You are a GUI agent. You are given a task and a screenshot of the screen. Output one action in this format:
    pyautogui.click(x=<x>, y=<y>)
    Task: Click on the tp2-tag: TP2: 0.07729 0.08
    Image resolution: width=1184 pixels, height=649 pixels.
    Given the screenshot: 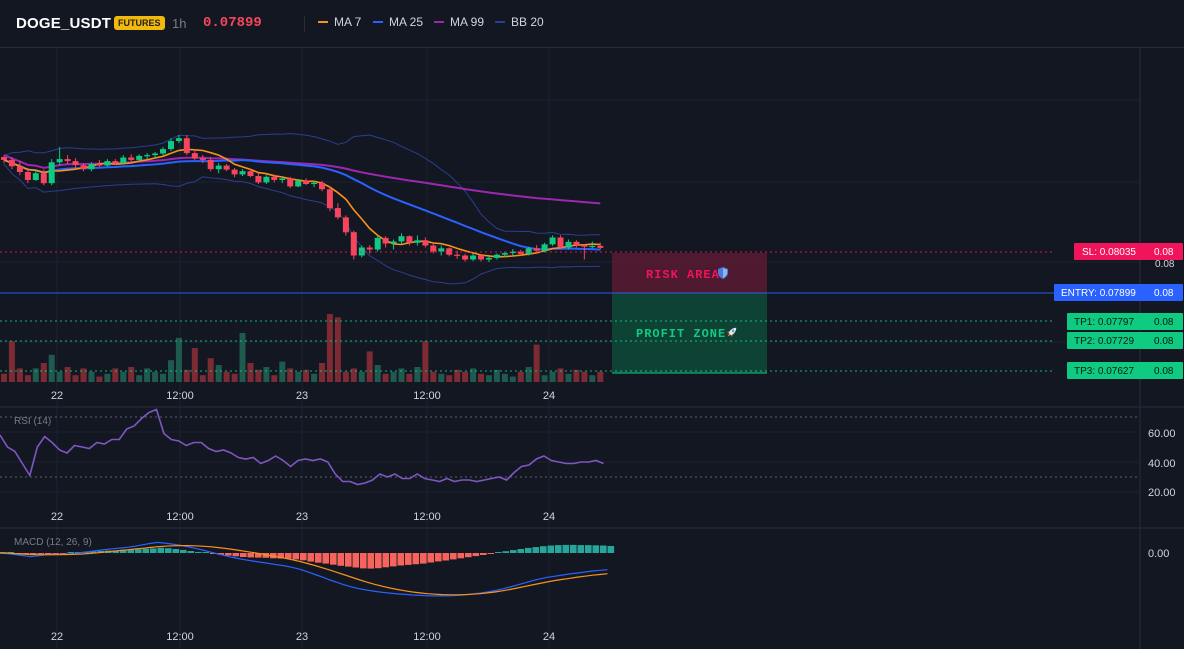 What is the action you would take?
    pyautogui.click(x=1125, y=340)
    